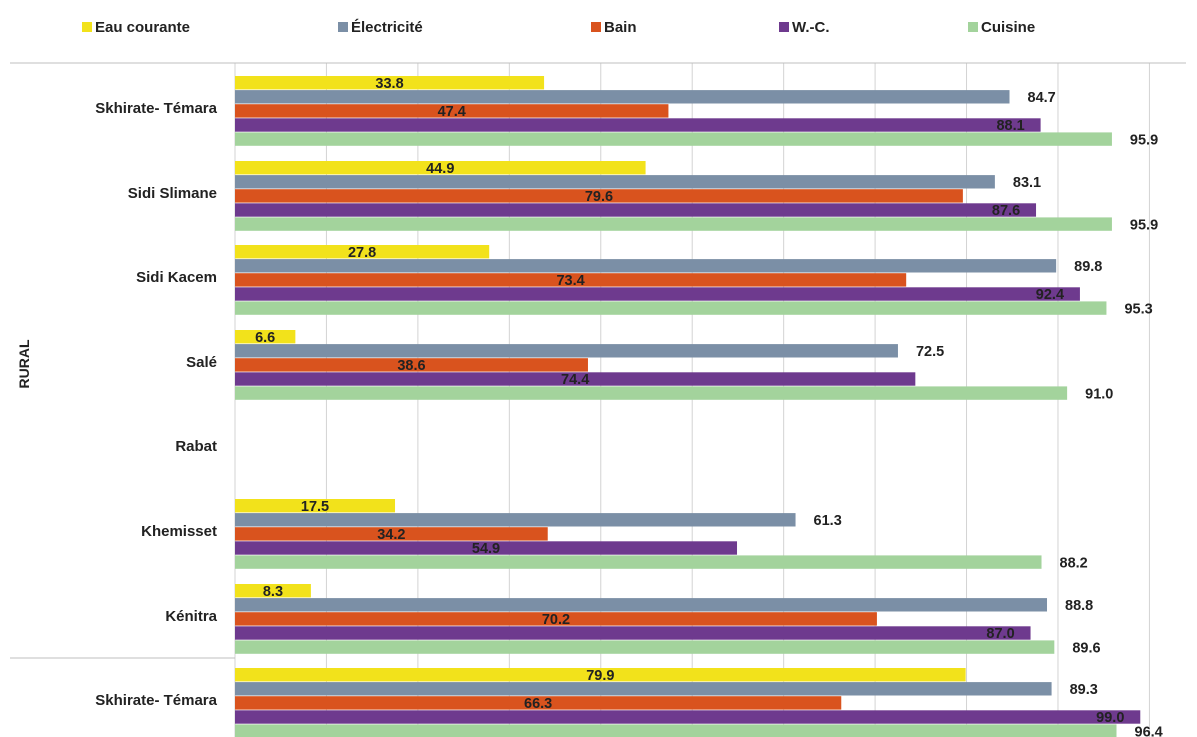  Describe the element at coordinates (196, 446) in the screenshot. I see `category-label-4: Rabat` at that location.